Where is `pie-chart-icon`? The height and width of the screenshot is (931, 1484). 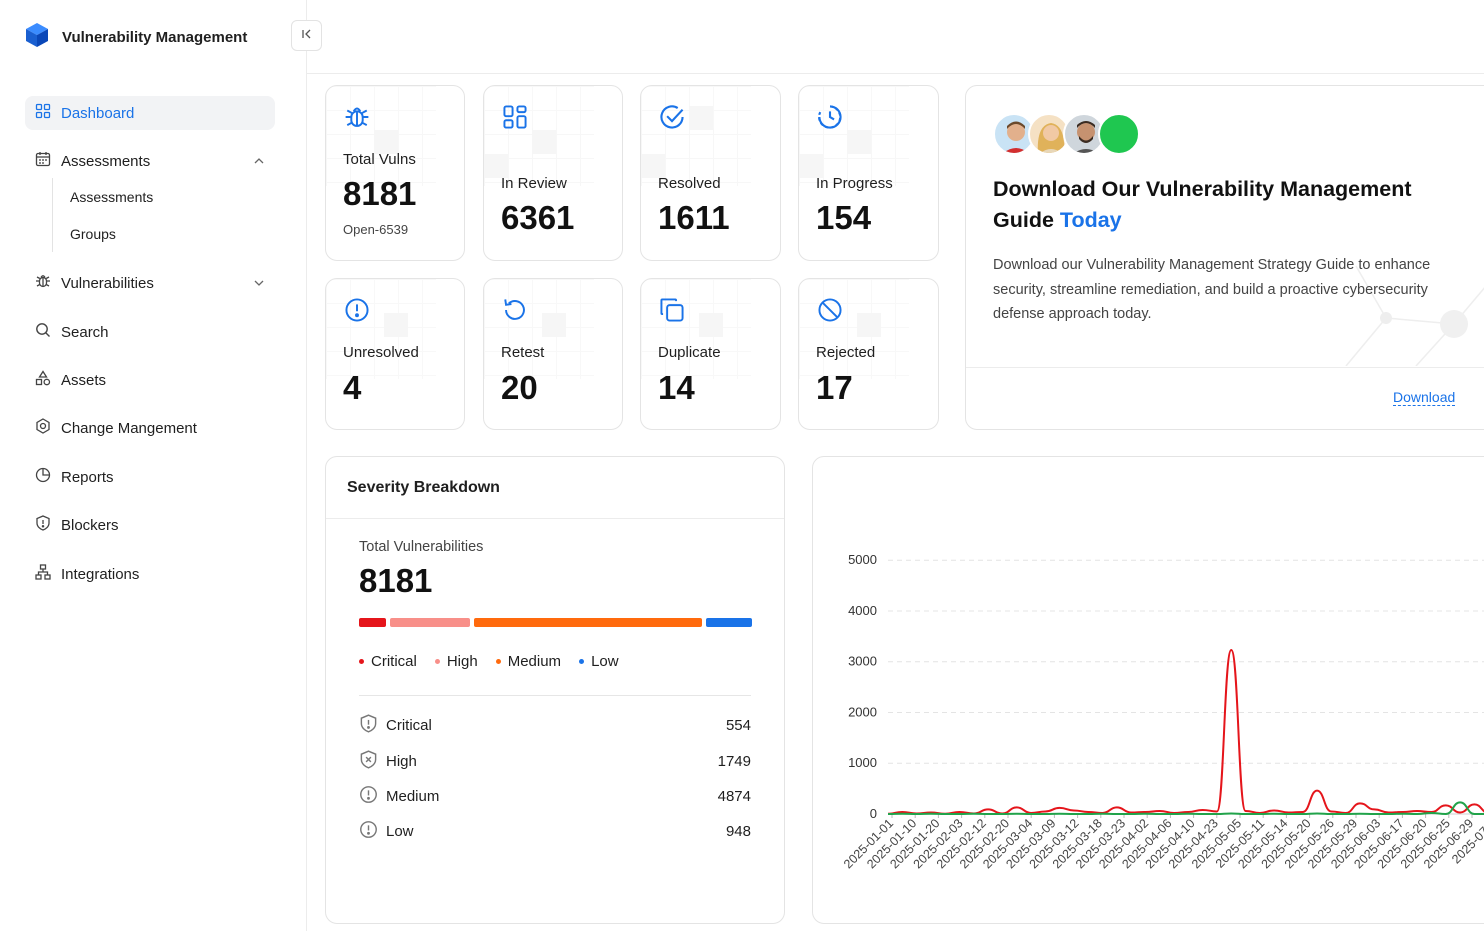
pie-chart-icon is located at coordinates (43, 477).